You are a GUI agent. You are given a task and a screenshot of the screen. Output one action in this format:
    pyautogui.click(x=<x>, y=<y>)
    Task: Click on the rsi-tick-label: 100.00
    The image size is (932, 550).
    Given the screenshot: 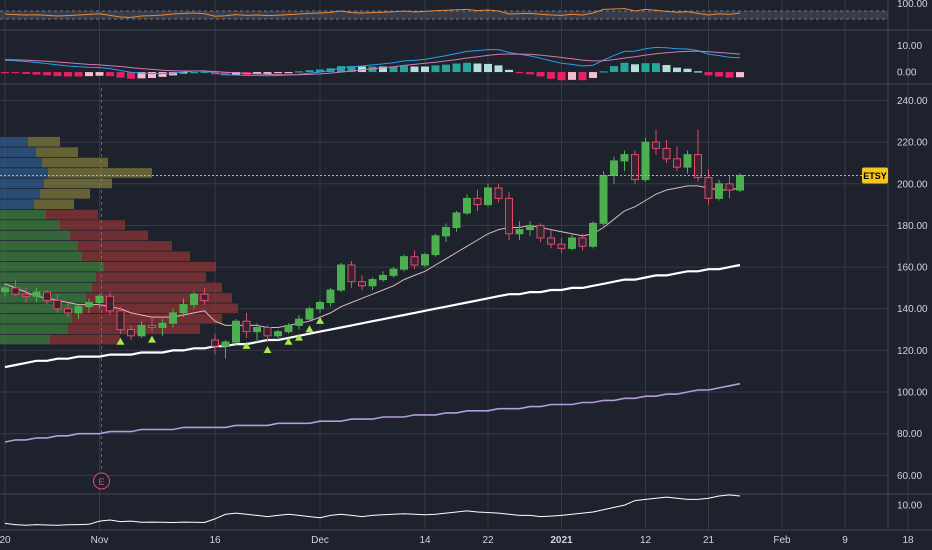 What is the action you would take?
    pyautogui.click(x=912, y=5)
    